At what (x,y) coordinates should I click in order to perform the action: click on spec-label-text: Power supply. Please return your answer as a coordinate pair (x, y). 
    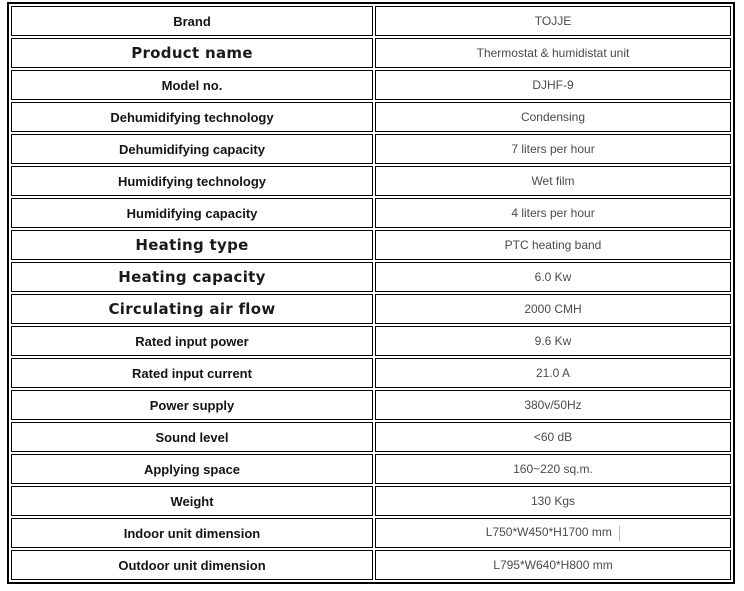
    Looking at the image, I should click on (192, 405).